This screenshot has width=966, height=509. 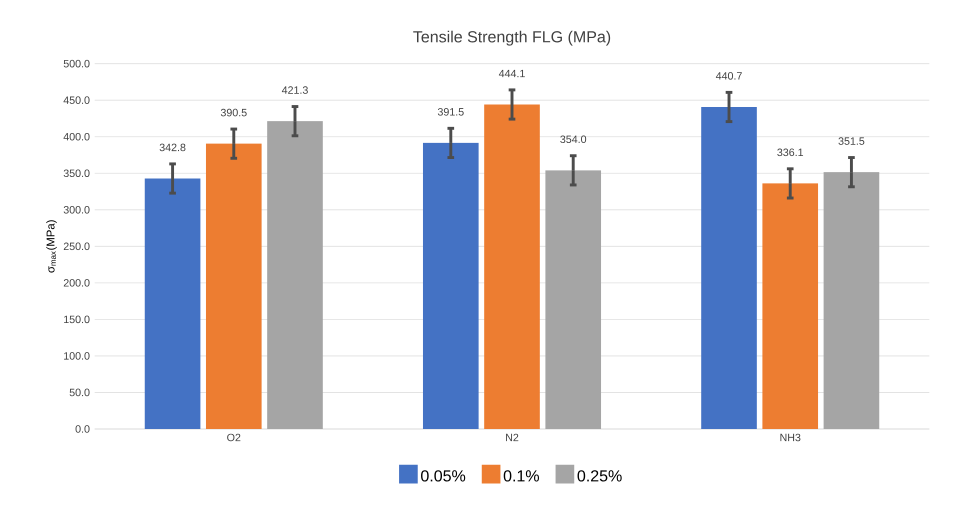 What do you see at coordinates (77, 246) in the screenshot?
I see `y-tick-label: 250.0` at bounding box center [77, 246].